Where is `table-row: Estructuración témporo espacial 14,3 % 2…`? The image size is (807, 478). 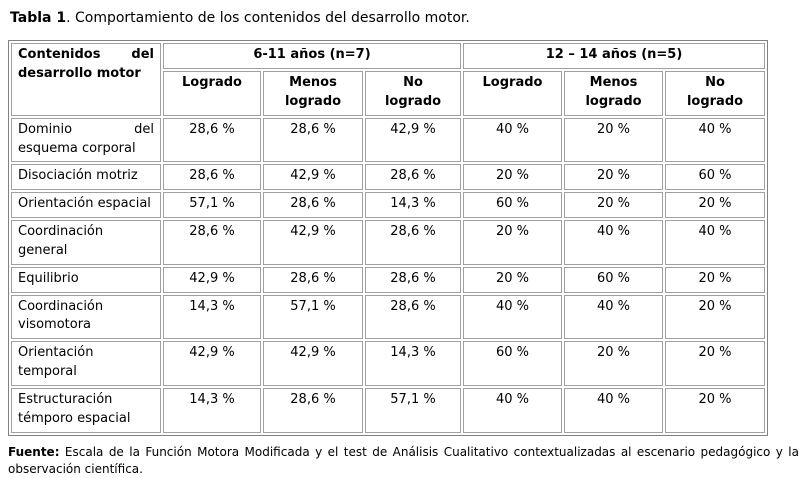 table-row: Estructuración témporo espacial 14,3 % 2… is located at coordinates (388, 410).